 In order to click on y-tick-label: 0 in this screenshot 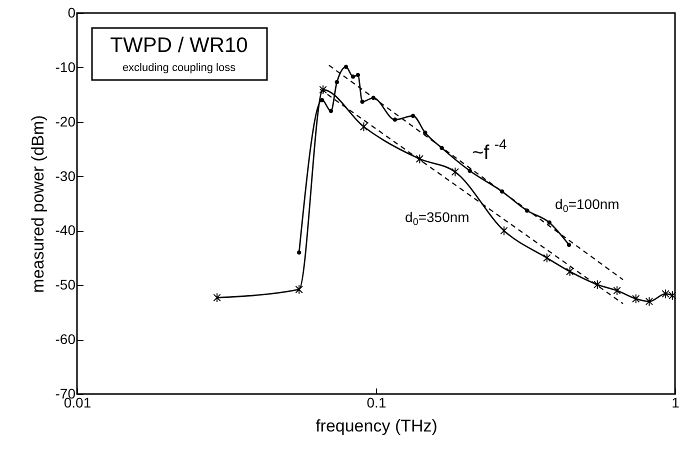, I will do `click(72, 12)`.